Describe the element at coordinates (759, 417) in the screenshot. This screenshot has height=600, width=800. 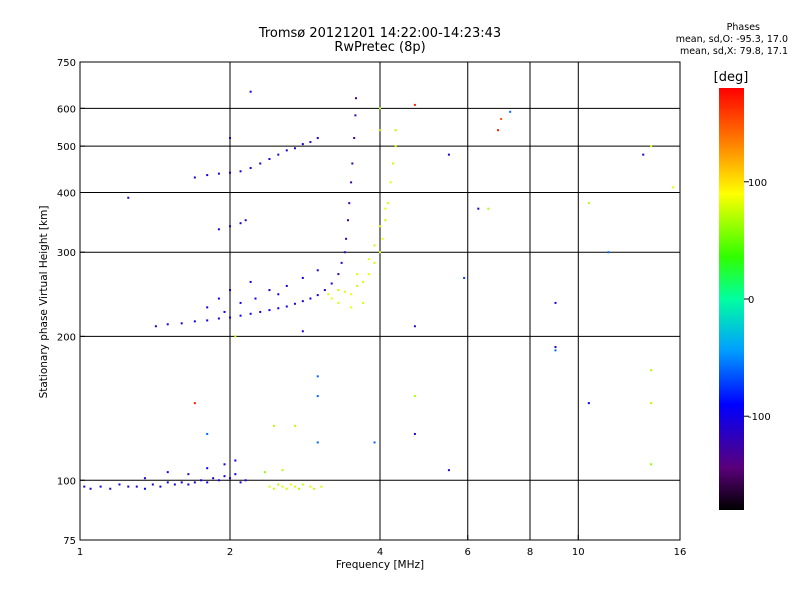
I see `colorbar-tick-label: -100` at that location.